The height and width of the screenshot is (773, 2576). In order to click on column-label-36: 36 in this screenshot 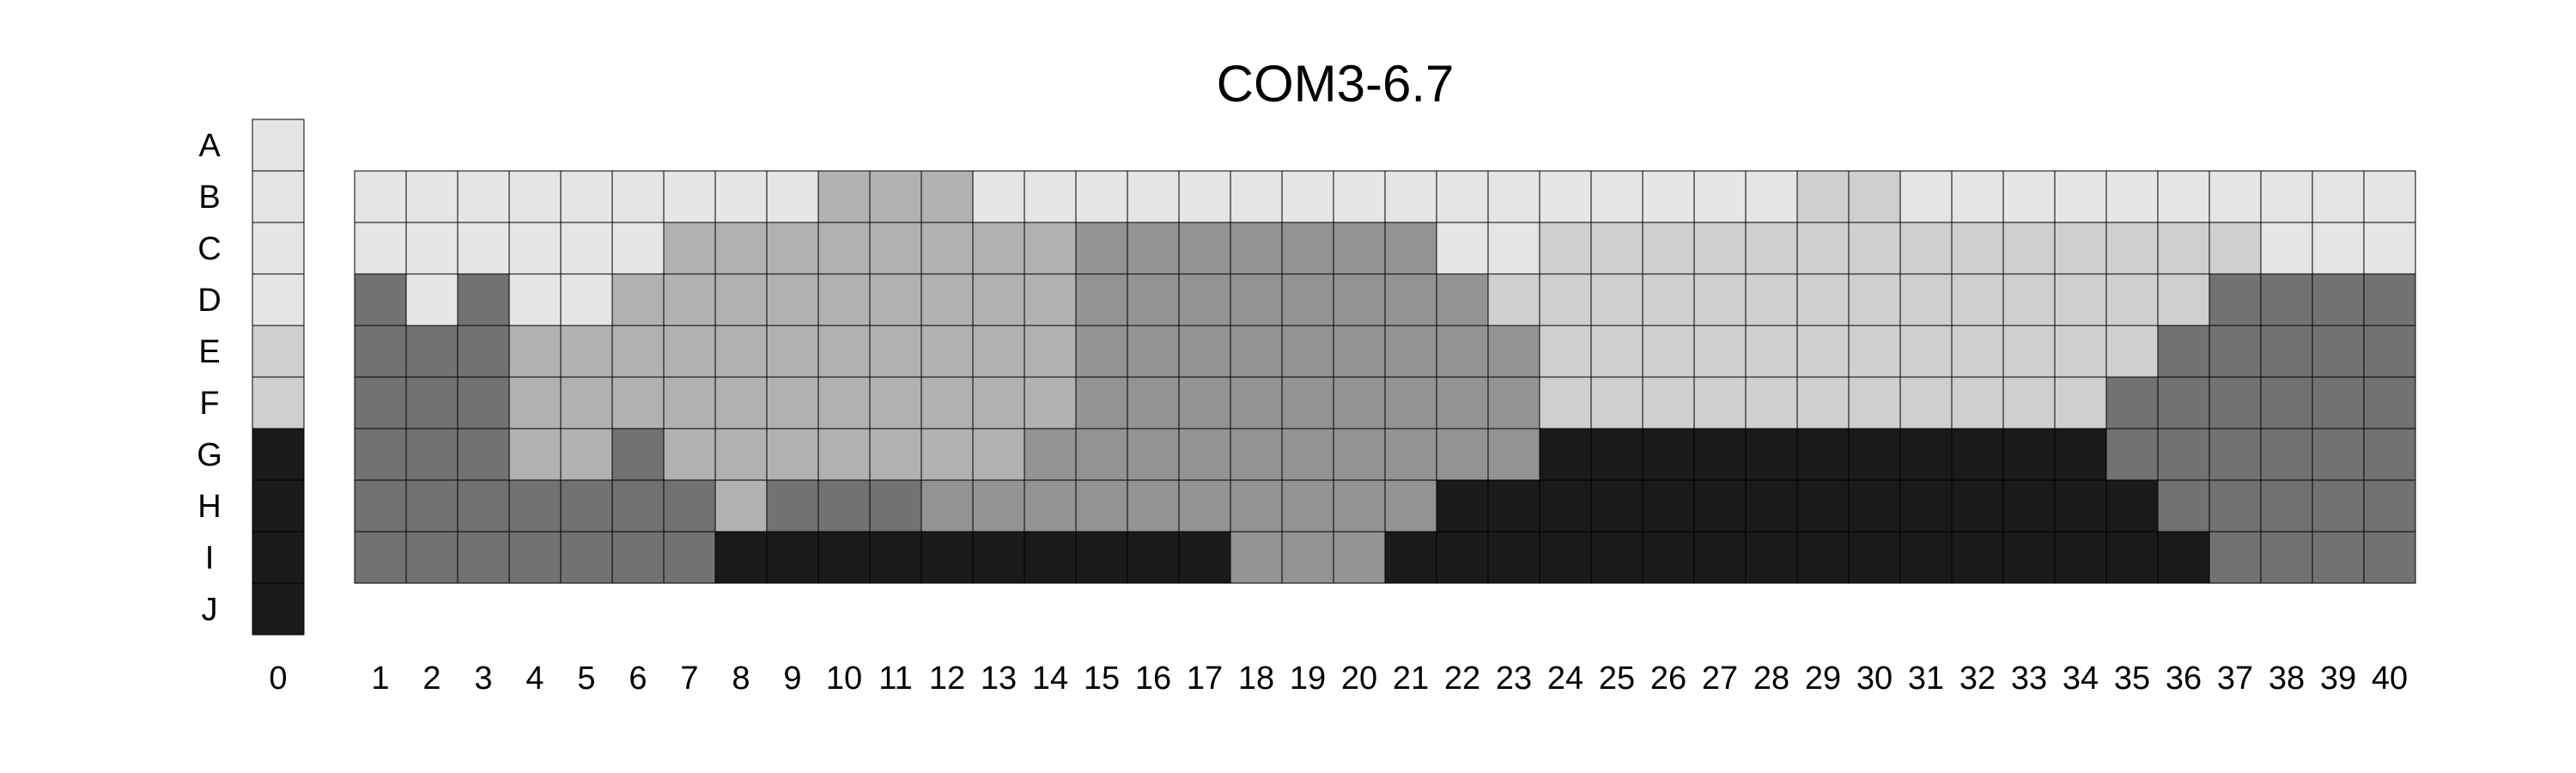, I will do `click(2184, 678)`.